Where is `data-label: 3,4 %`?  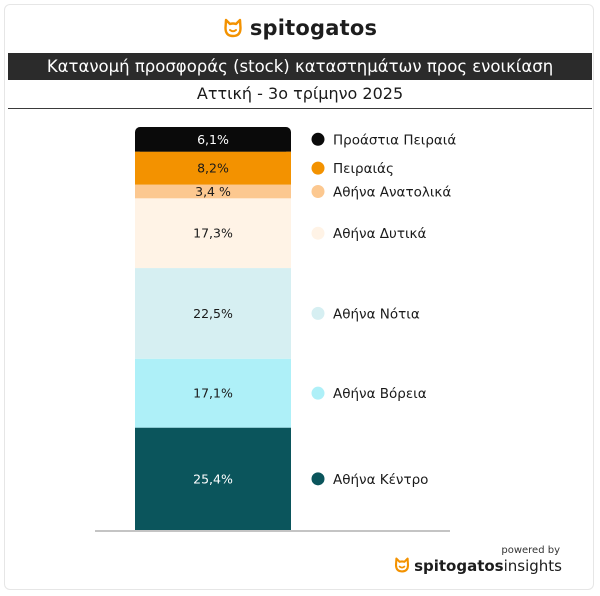
data-label: 3,4 % is located at coordinates (213, 191).